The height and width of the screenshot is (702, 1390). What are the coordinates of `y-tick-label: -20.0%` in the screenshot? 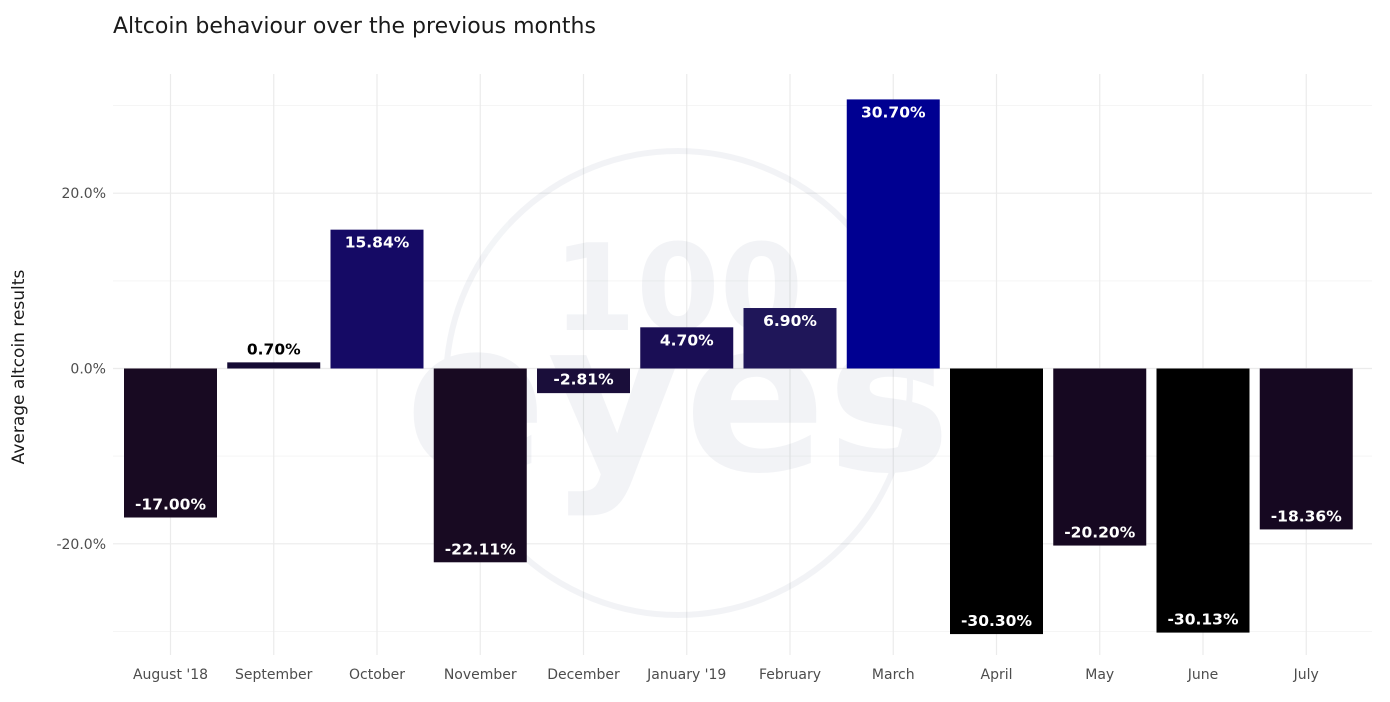 It's located at (81, 545).